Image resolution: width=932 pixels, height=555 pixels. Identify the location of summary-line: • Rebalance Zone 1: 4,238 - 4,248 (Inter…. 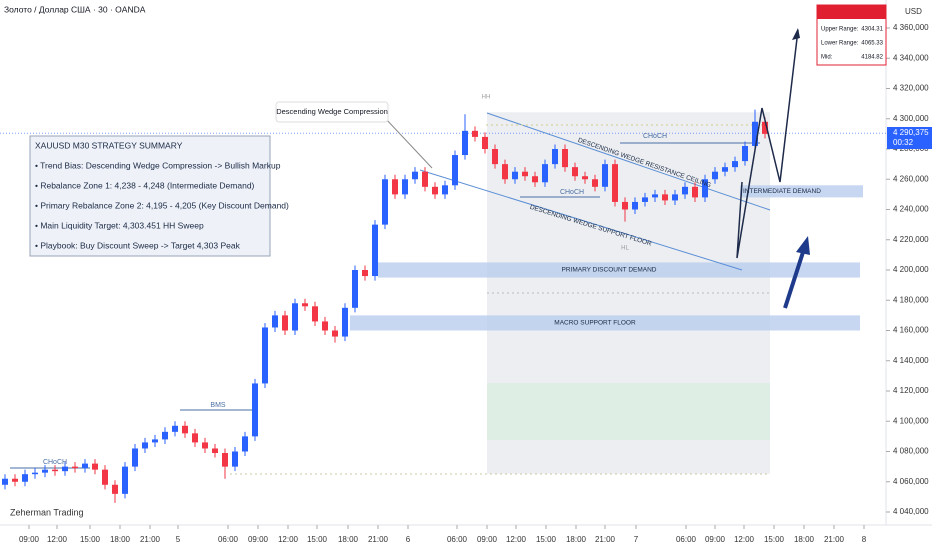
(145, 185).